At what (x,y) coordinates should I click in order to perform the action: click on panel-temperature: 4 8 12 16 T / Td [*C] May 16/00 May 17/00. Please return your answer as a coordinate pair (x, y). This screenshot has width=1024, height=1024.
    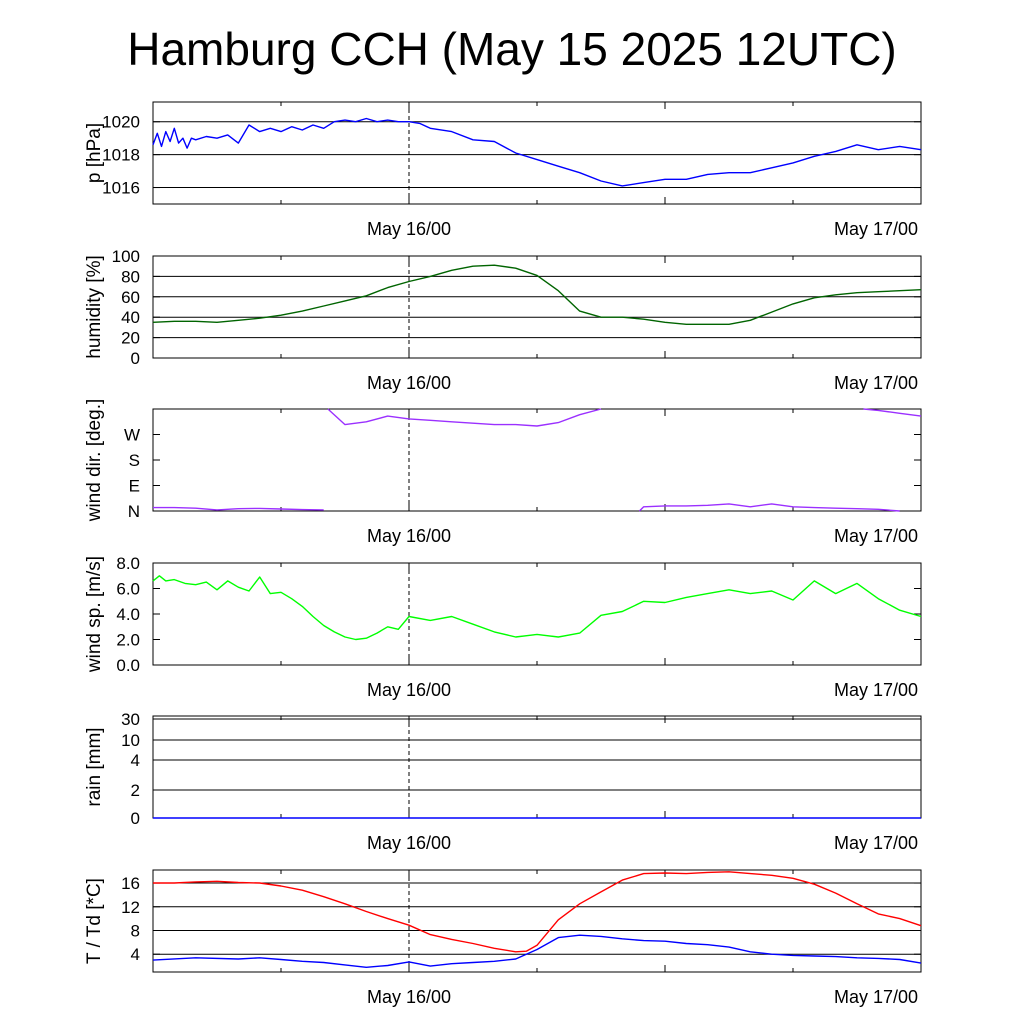
    Looking at the image, I should click on (503, 938).